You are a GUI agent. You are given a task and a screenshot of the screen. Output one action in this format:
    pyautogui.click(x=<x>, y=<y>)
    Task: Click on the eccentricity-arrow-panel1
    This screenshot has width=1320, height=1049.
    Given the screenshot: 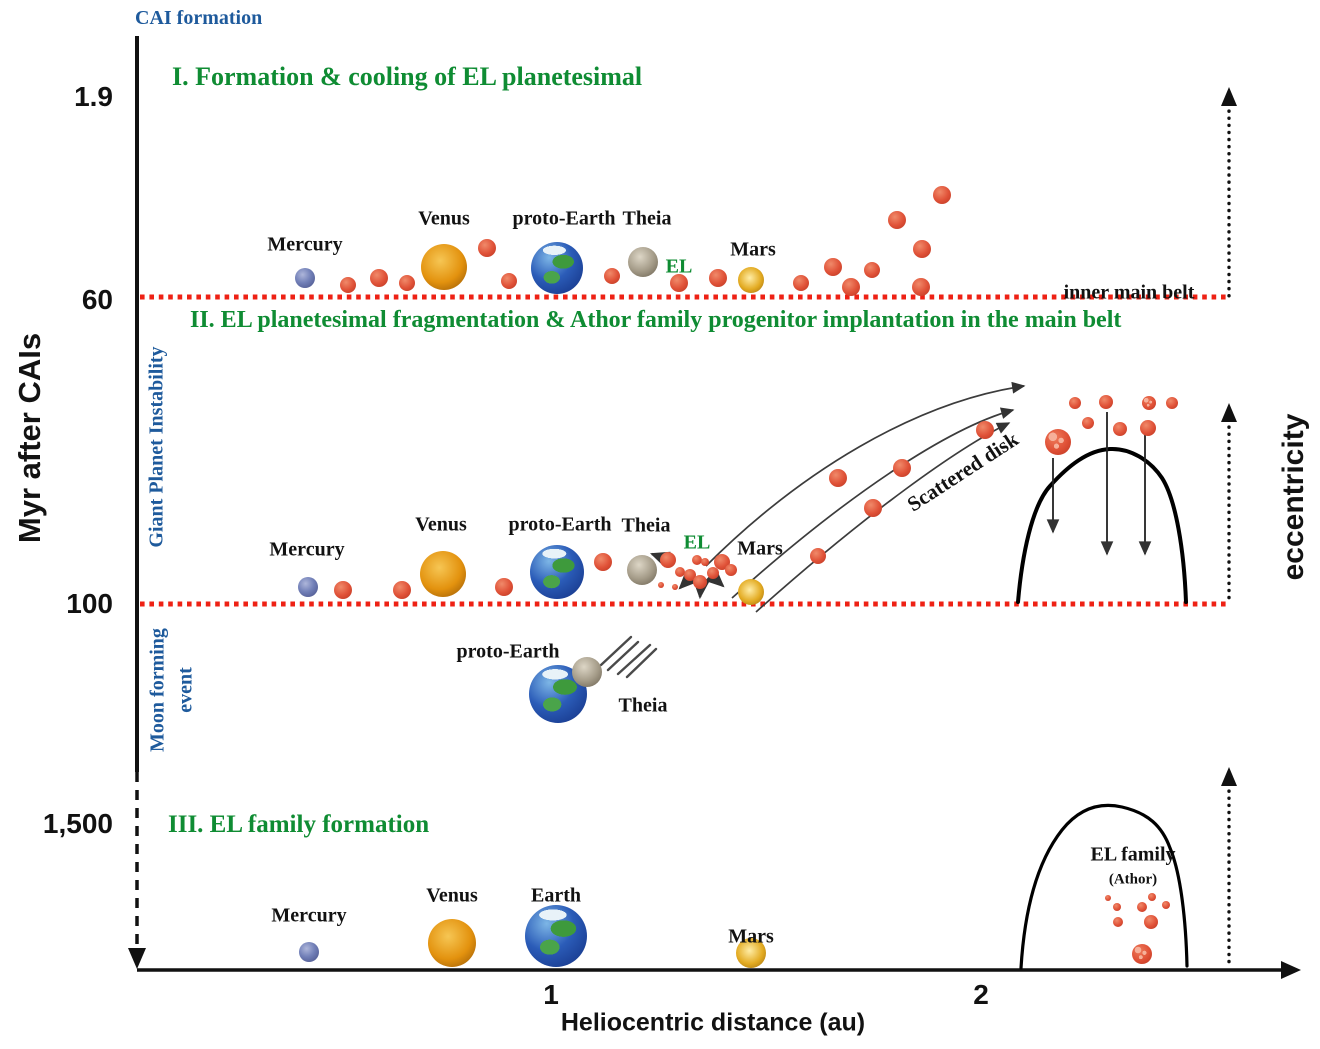 What is the action you would take?
    pyautogui.click(x=1229, y=192)
    